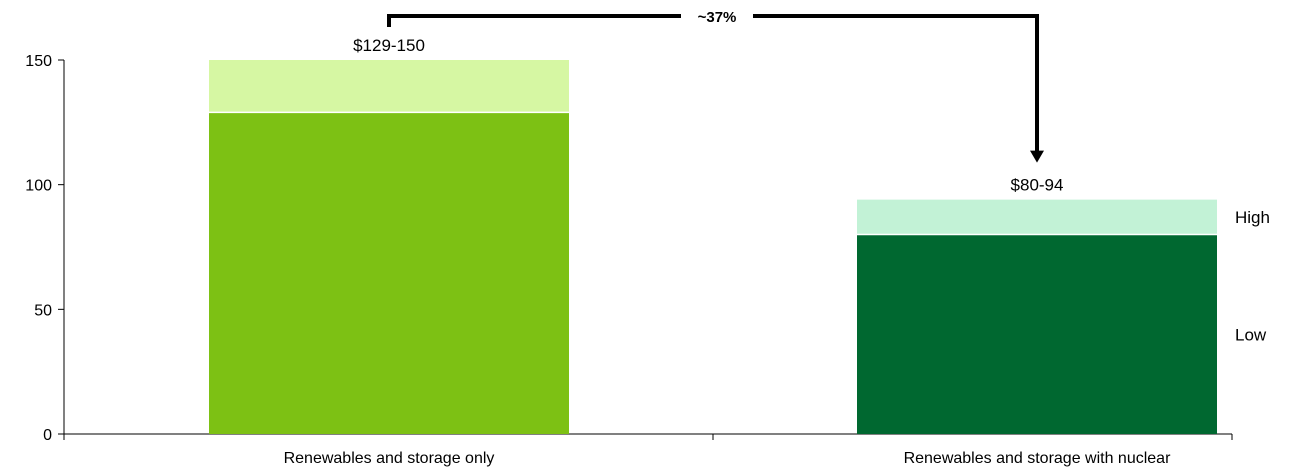 Image resolution: width=1293 pixels, height=470 pixels. What do you see at coordinates (1038, 458) in the screenshot?
I see `x-category-label: Renewables and storage with nuclear` at bounding box center [1038, 458].